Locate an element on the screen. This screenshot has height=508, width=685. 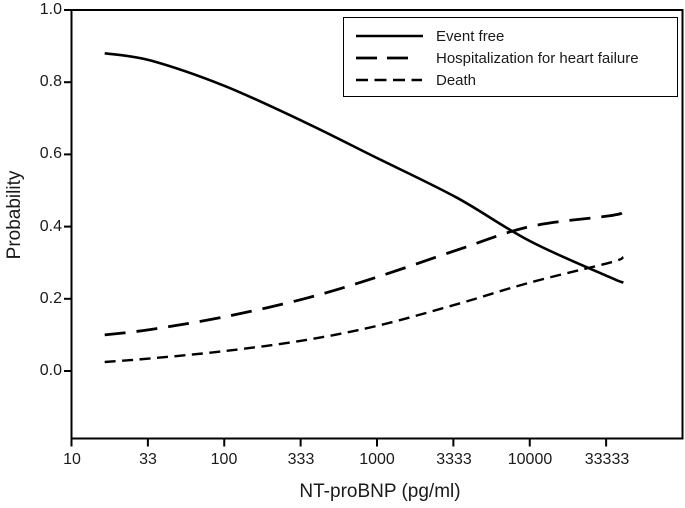
legend-line-solid-icon is located at coordinates (389, 36).